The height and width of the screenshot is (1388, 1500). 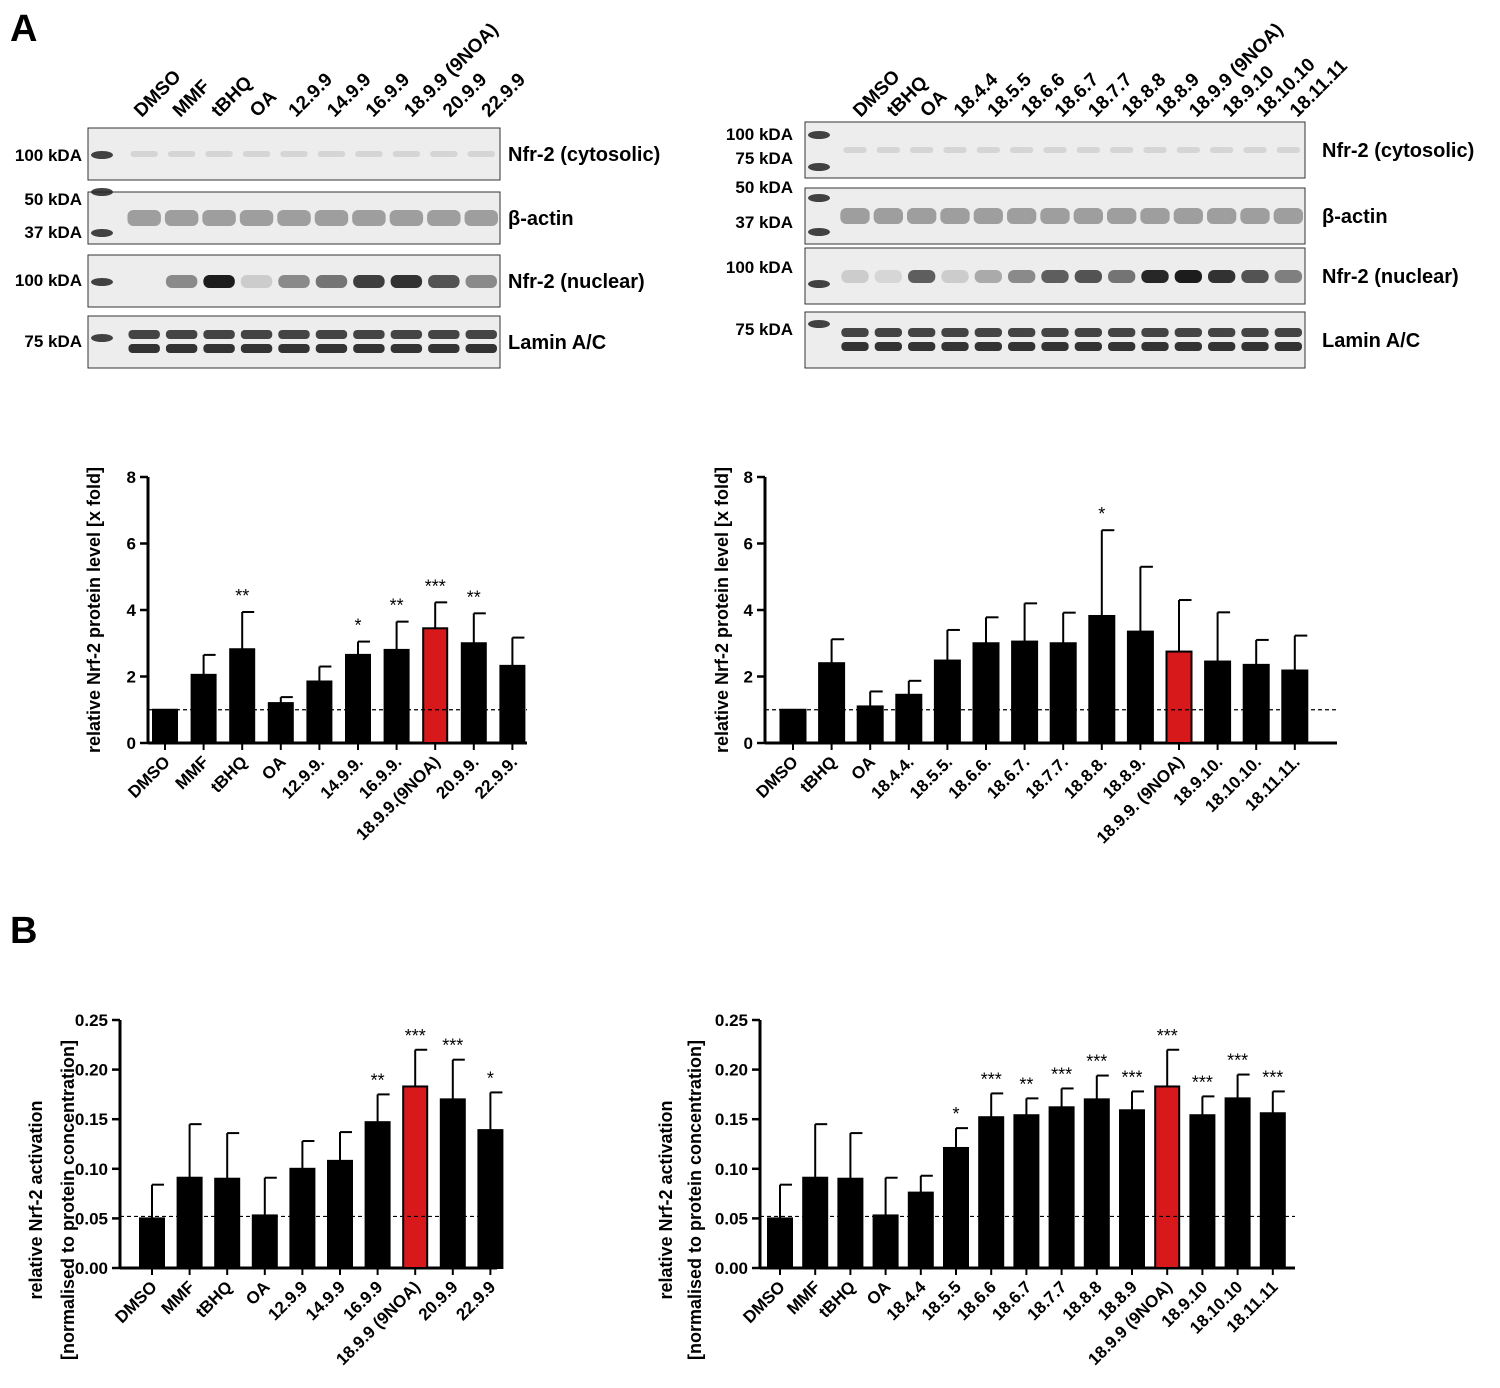 What do you see at coordinates (1390, 277) in the screenshot?
I see `blot-row-label: Nfr-2 (nuclear)` at bounding box center [1390, 277].